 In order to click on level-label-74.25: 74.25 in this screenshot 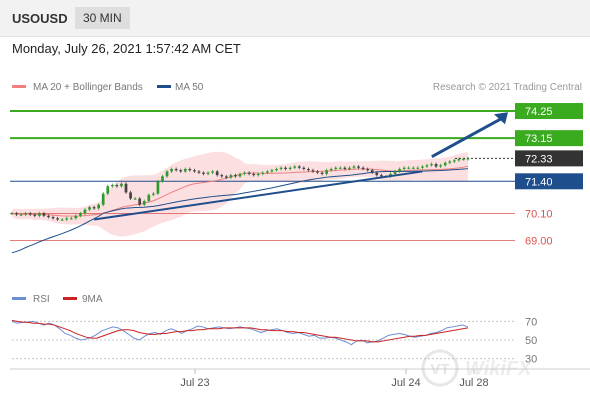, I will do `click(539, 112)`.